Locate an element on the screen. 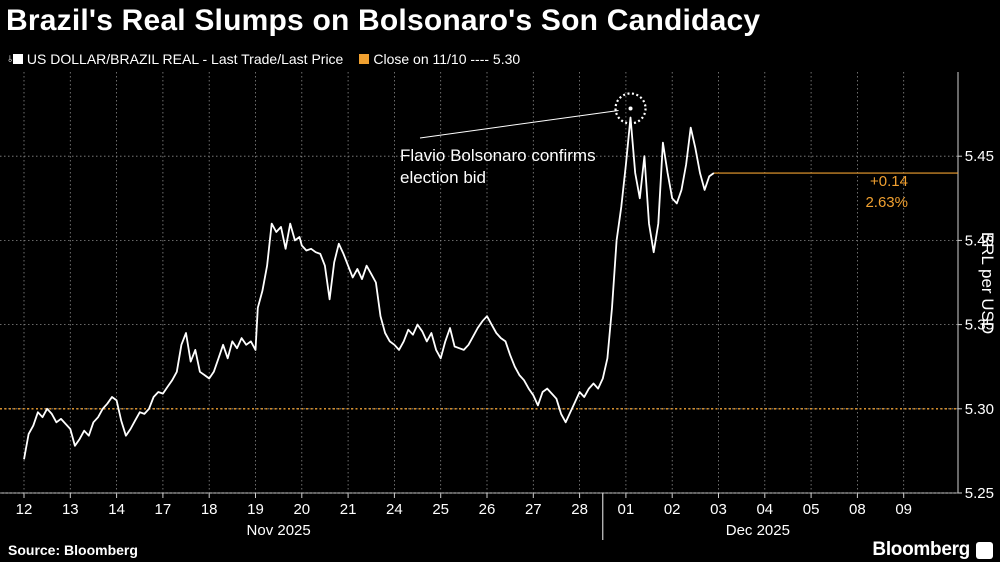  x-tick-label: 05 is located at coordinates (811, 509).